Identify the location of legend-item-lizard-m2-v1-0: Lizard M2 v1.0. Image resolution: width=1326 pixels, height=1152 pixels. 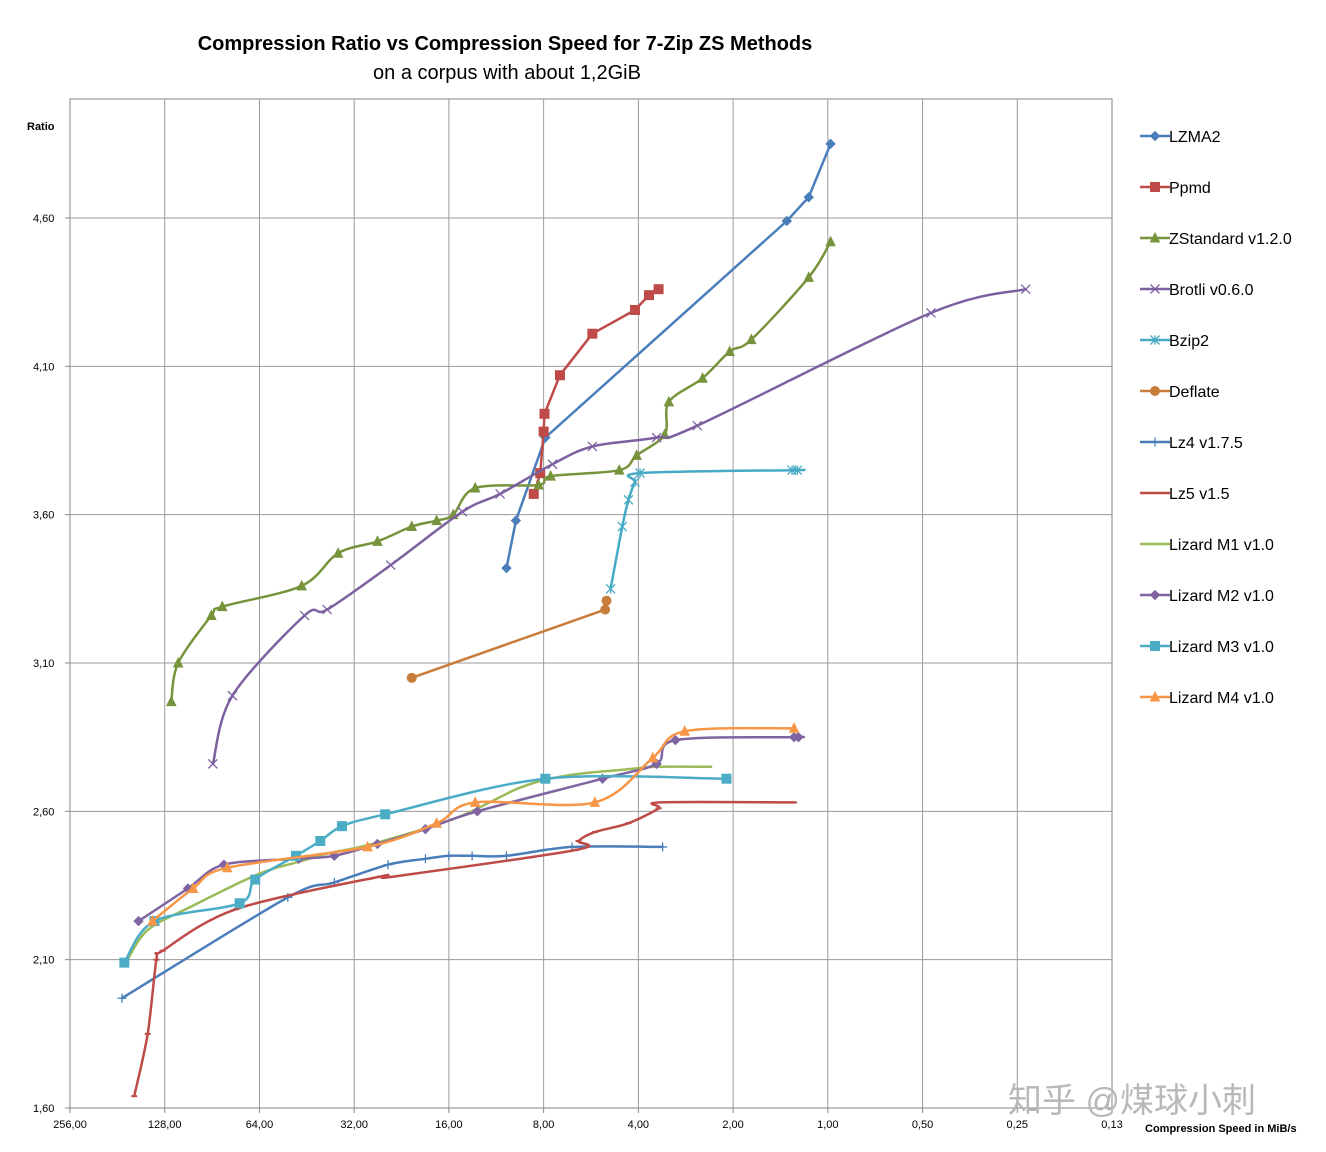
(1207, 596).